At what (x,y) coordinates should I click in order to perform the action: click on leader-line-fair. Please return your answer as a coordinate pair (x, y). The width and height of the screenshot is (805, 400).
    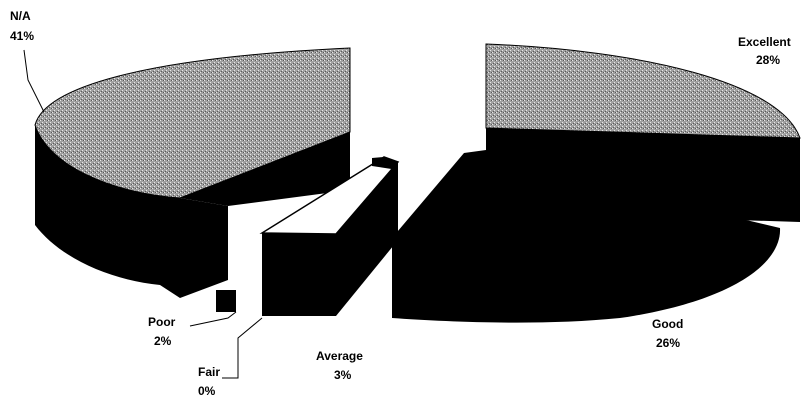
    Looking at the image, I should click on (242, 348).